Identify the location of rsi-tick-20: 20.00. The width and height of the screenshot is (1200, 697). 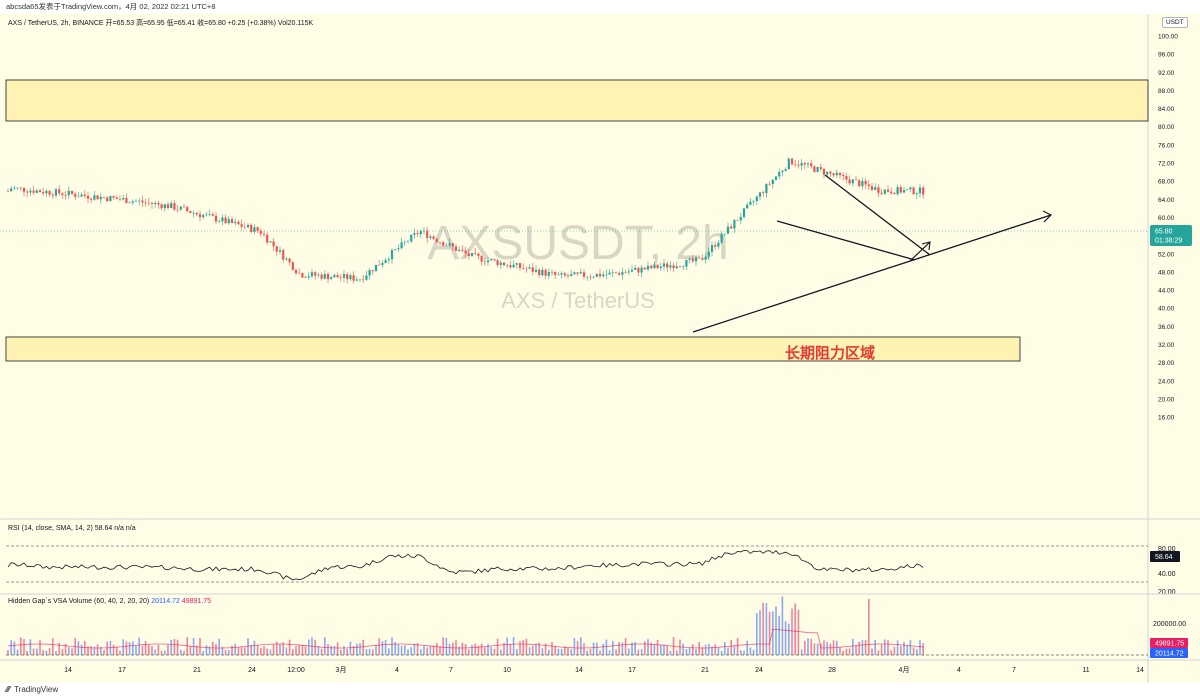
(1167, 592).